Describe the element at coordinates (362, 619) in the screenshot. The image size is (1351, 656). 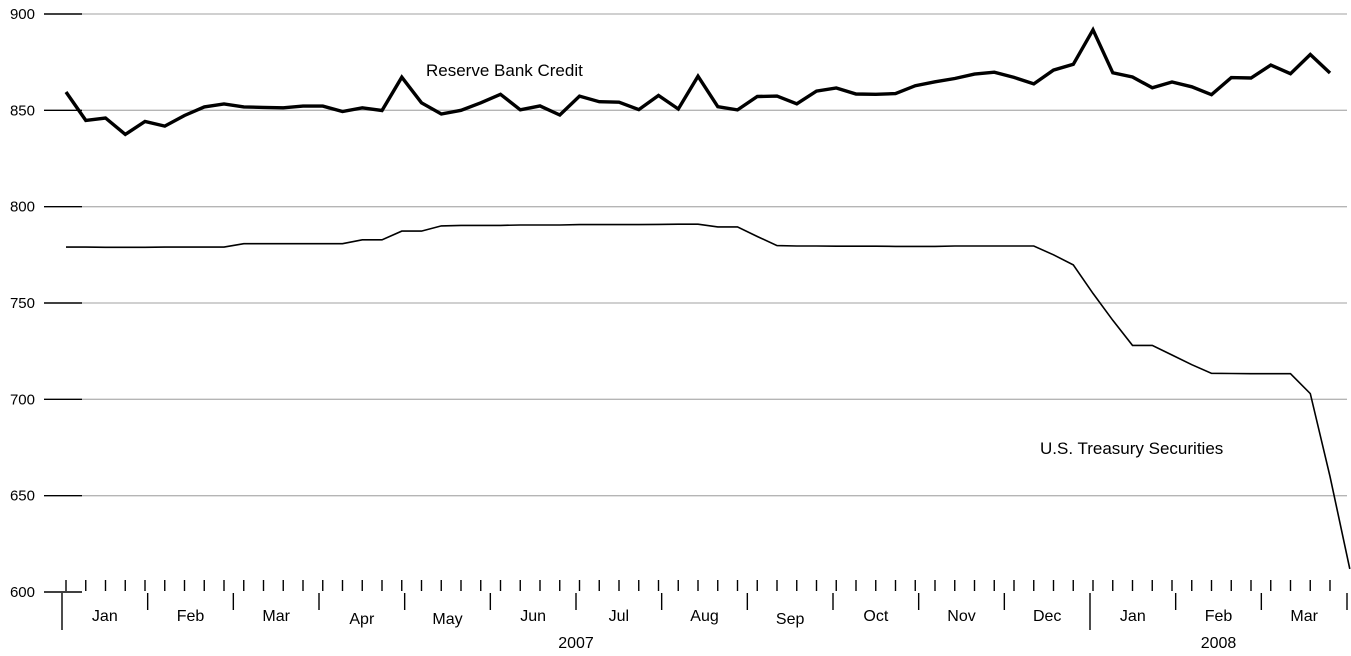
I see `x-month-label: Apr` at that location.